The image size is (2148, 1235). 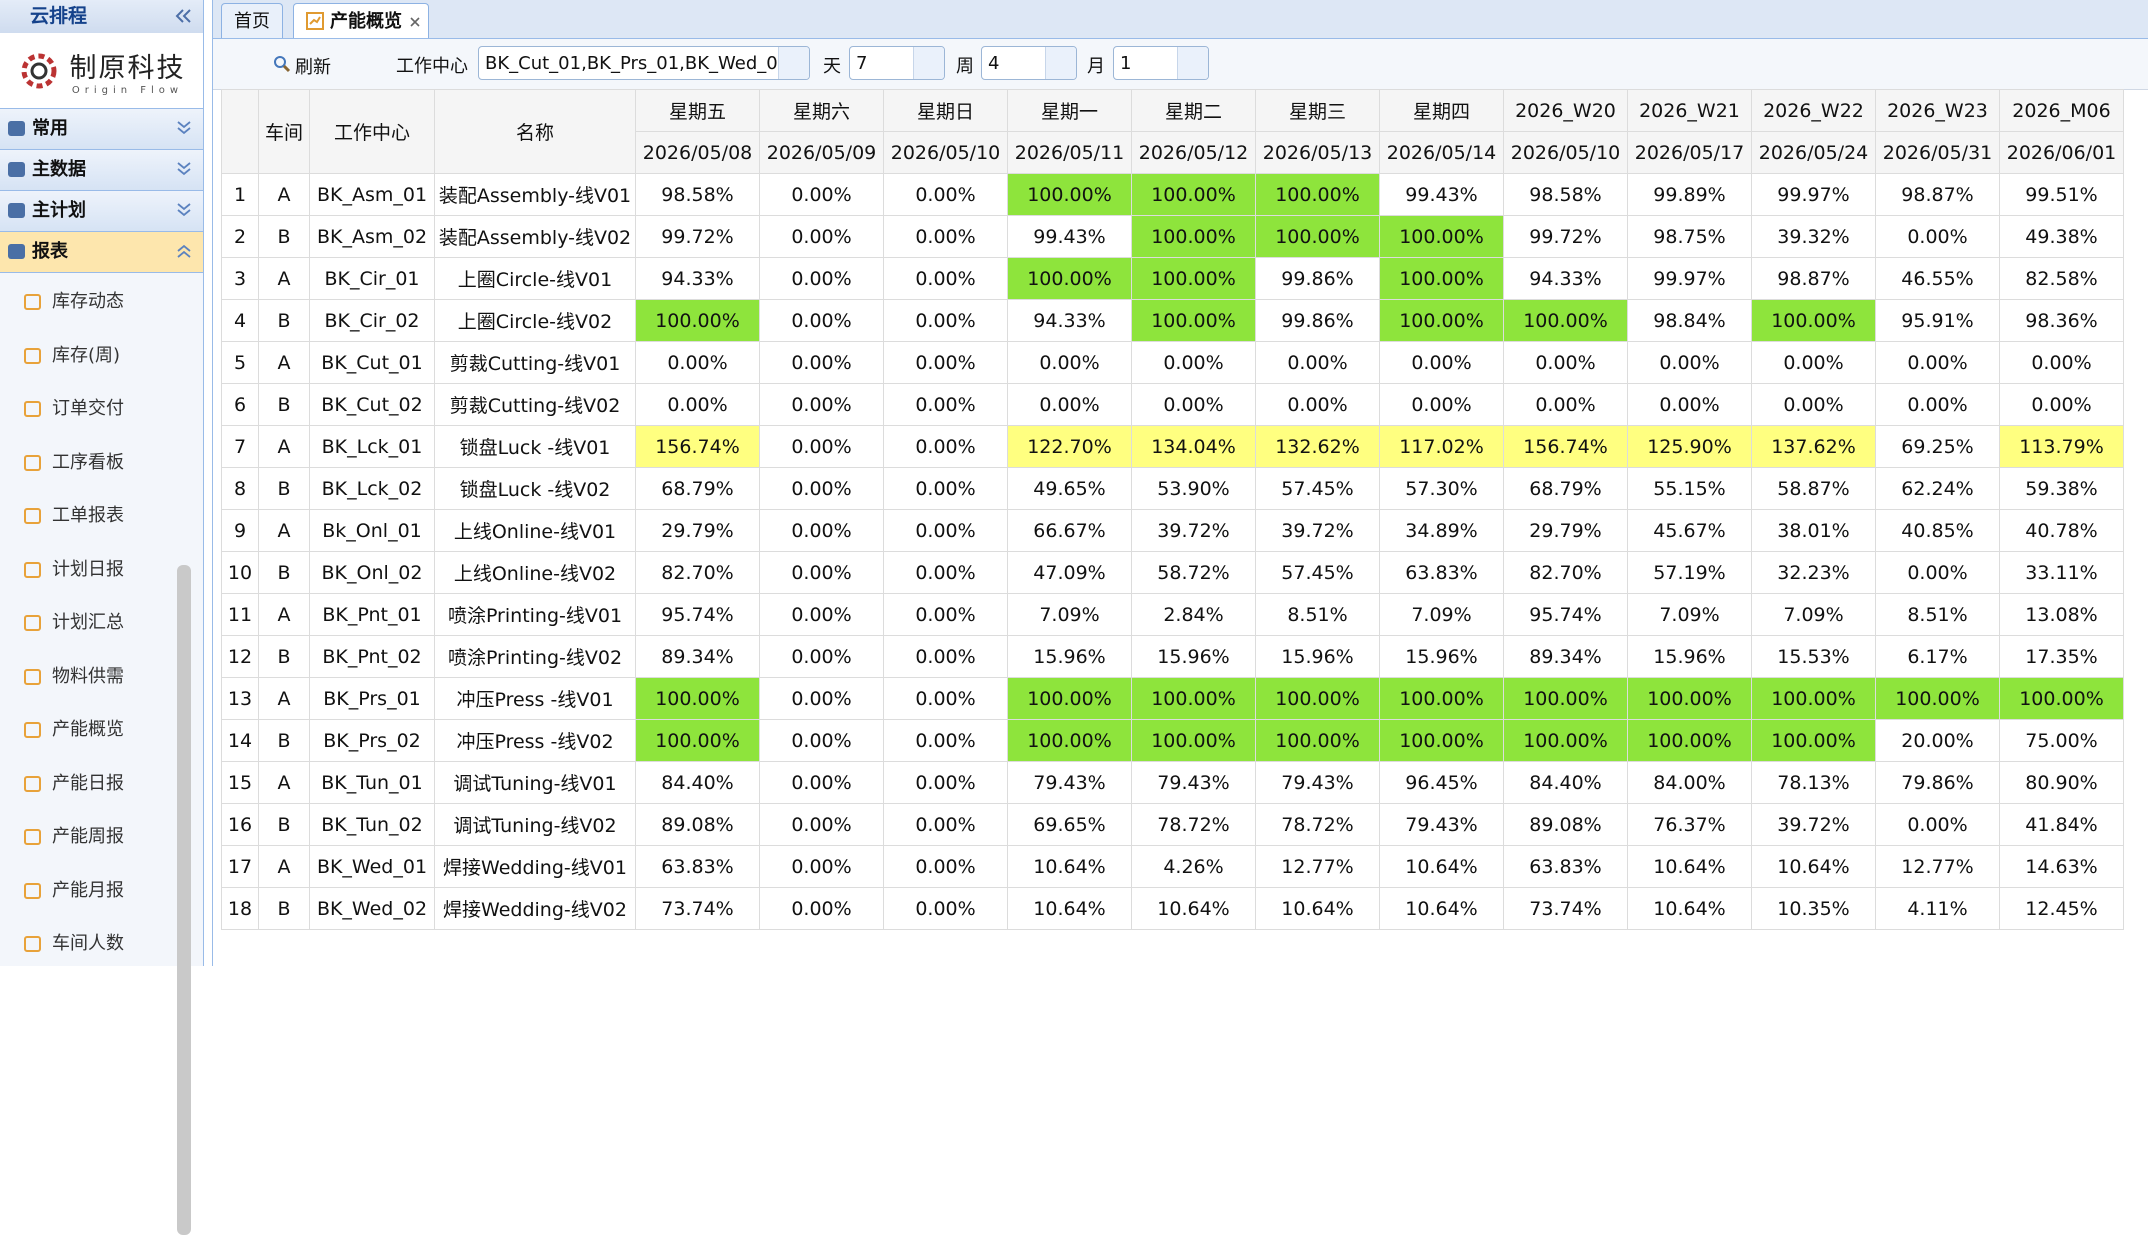 What do you see at coordinates (73, 516) in the screenshot?
I see `menu-item: 工单报表` at bounding box center [73, 516].